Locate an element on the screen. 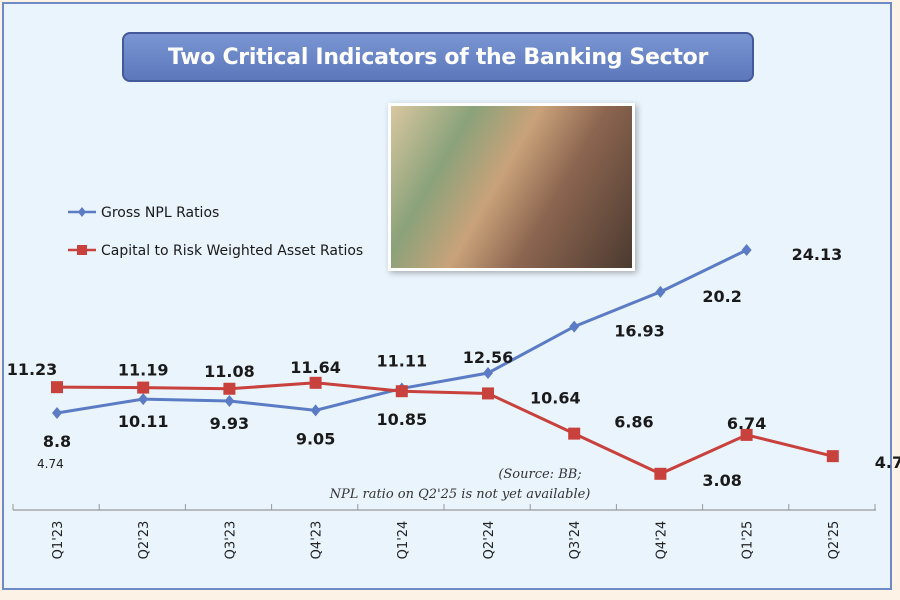  legend-npl-marker is located at coordinates (82, 212).